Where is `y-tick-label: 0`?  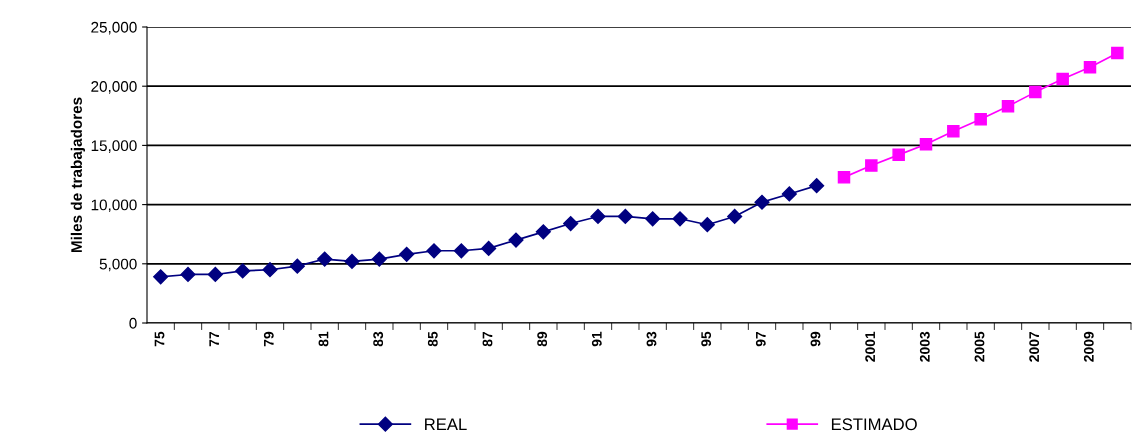 y-tick-label: 0 is located at coordinates (133, 323).